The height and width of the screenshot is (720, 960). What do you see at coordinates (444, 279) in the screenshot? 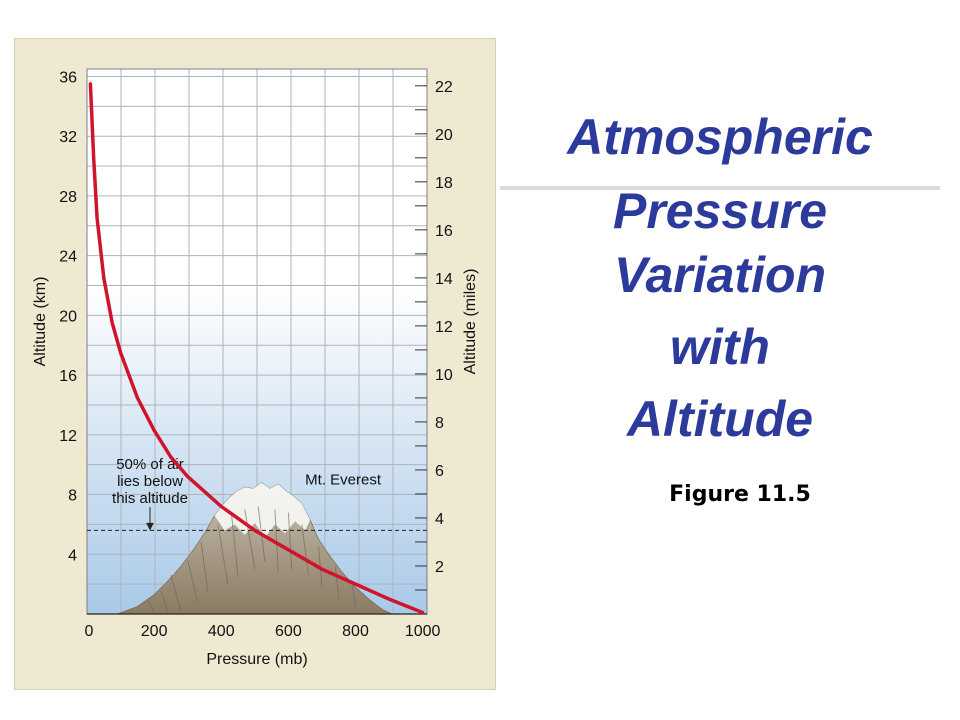
I see `y2-tick-label: 14` at bounding box center [444, 279].